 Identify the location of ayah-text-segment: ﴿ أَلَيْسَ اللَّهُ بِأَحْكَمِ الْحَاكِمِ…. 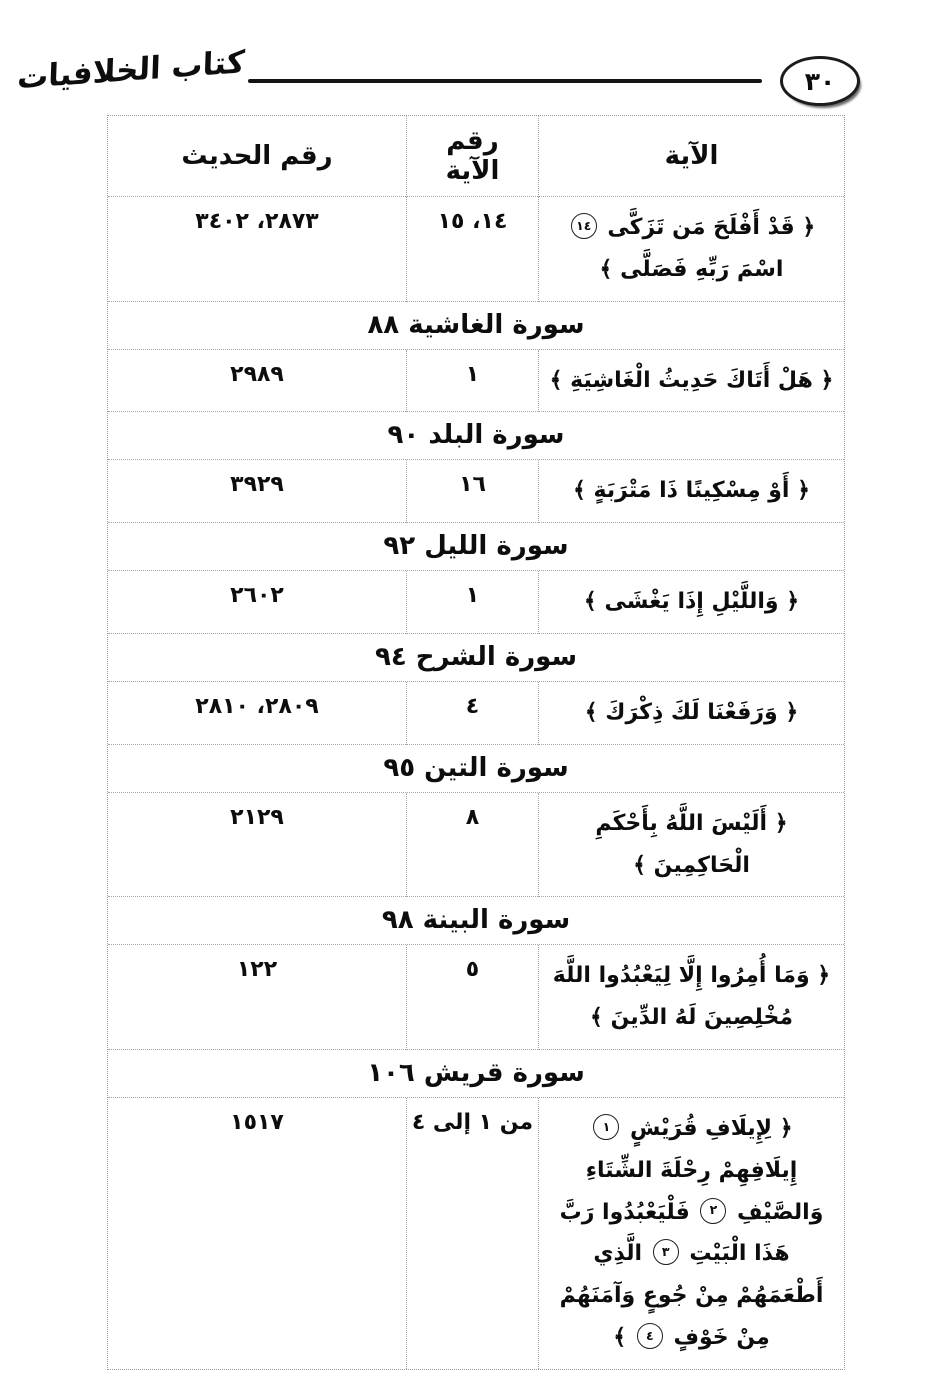
(691, 844).